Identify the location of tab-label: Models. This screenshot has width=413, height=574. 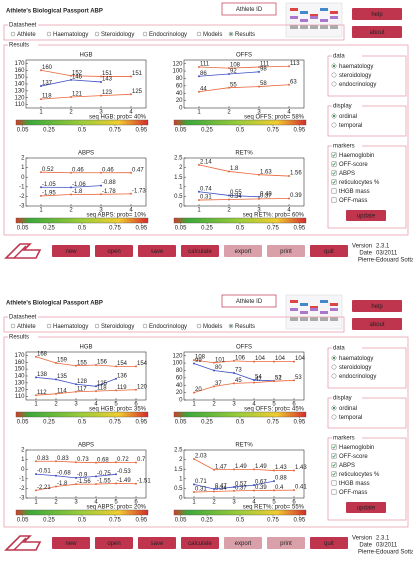
(212, 35).